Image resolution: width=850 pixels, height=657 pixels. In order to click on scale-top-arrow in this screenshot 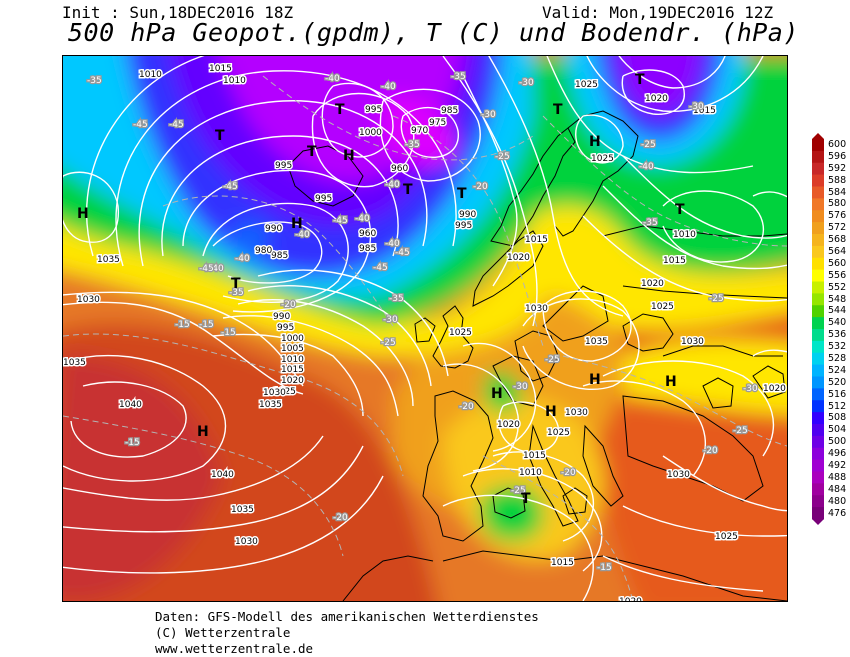, I will do `click(818, 136)`.